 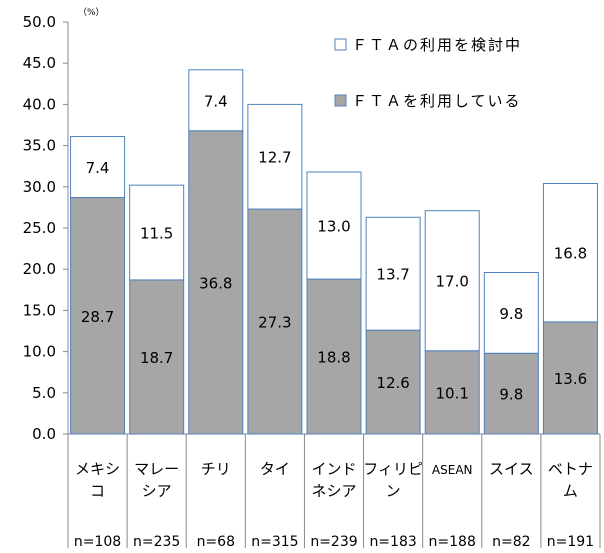 What do you see at coordinates (333, 469) in the screenshot?
I see `x-category-label: インド` at bounding box center [333, 469].